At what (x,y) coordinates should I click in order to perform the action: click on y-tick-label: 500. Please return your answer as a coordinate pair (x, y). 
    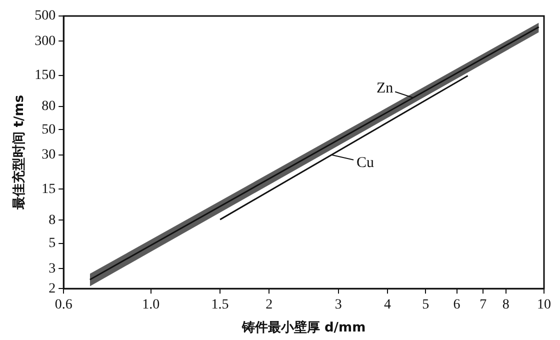
    Looking at the image, I should click on (45, 16).